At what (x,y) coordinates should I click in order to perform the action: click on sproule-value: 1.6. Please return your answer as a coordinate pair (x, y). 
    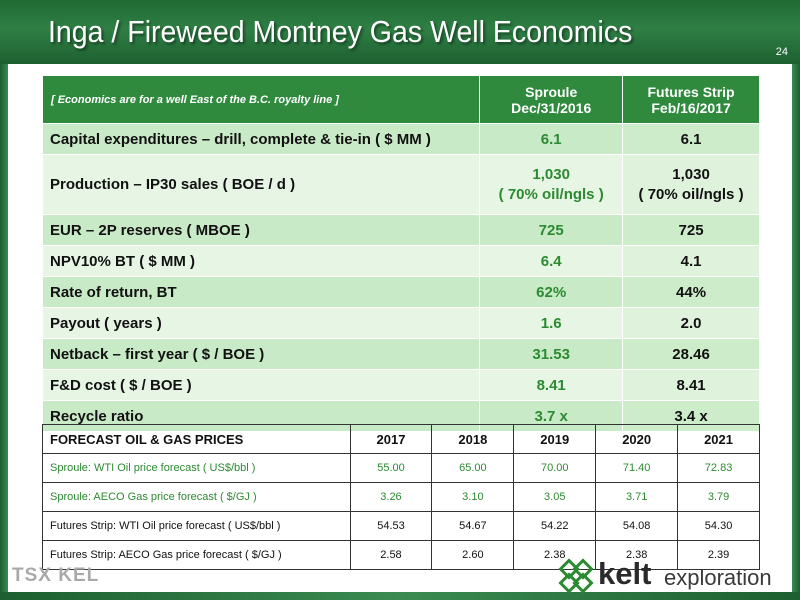
    Looking at the image, I should click on (551, 323).